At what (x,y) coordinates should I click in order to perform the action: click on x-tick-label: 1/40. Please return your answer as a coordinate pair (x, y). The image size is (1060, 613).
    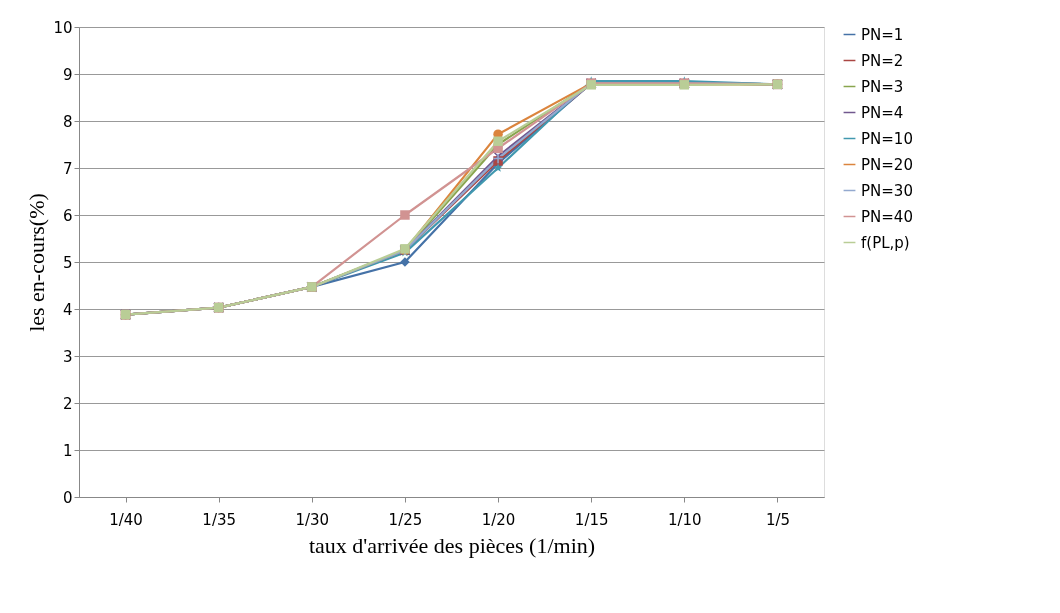
    Looking at the image, I should click on (126, 519).